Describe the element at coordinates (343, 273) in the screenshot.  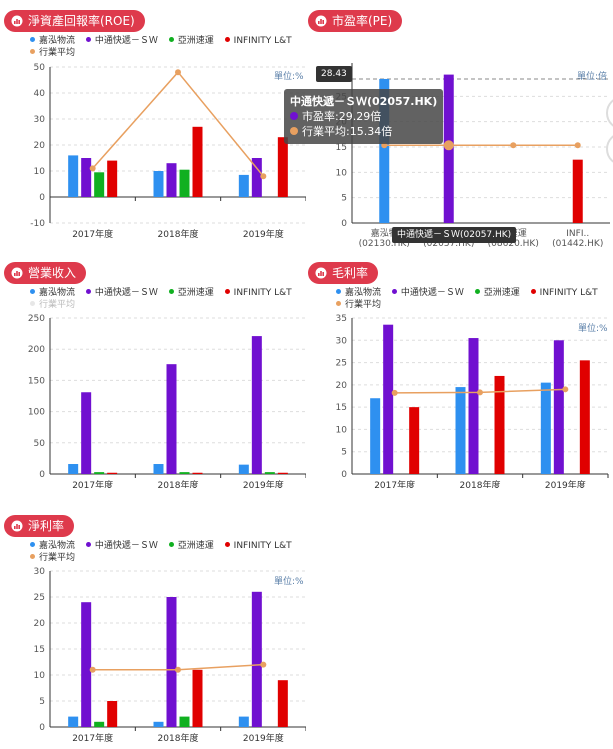
I see `gross-margin-title-badge: 毛利率` at that location.